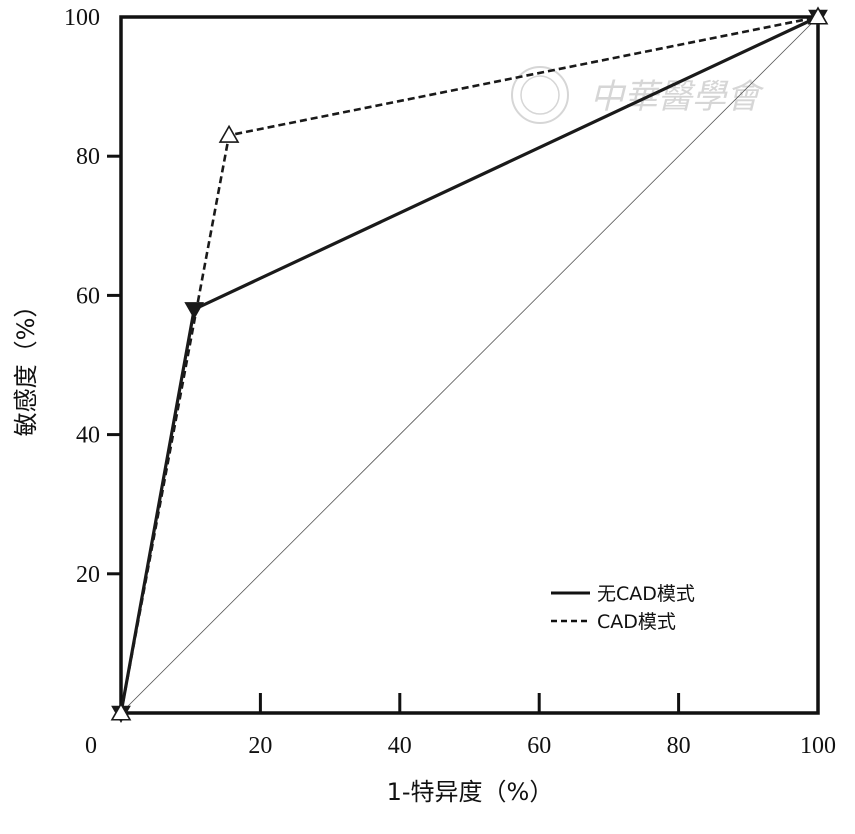  I want to click on y-tick-label: 80, so click(88, 157).